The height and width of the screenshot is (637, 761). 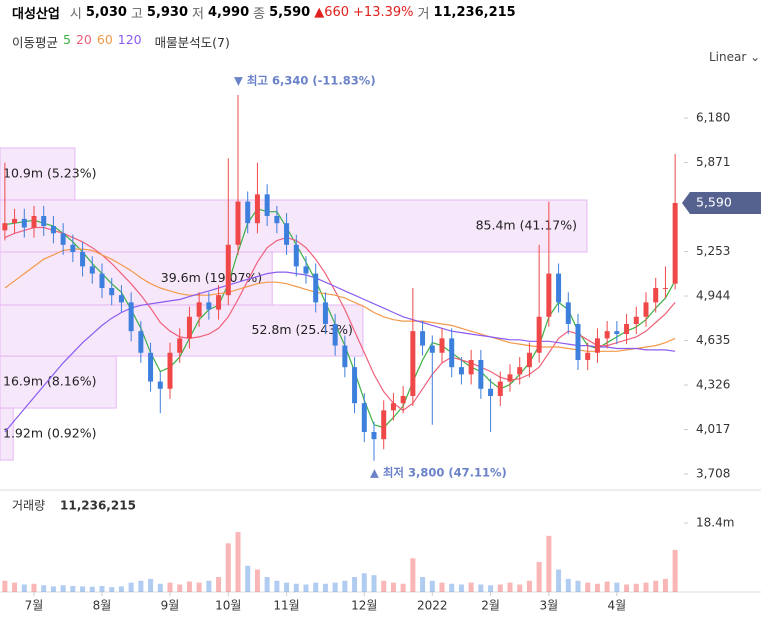 I want to click on x-tick-label: 7월, so click(x=34, y=606).